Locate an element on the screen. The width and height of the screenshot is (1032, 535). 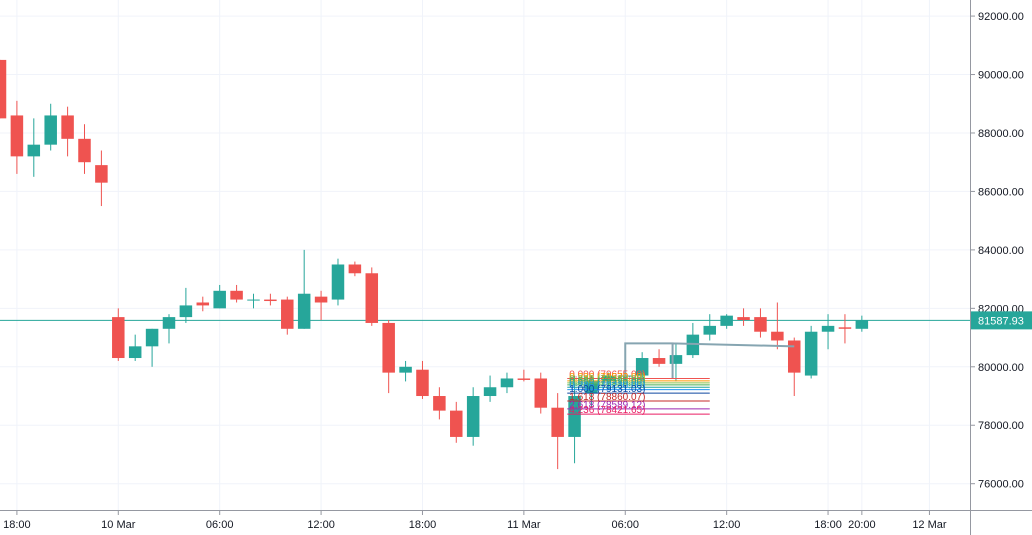
trend-drawing is located at coordinates (709, 360).